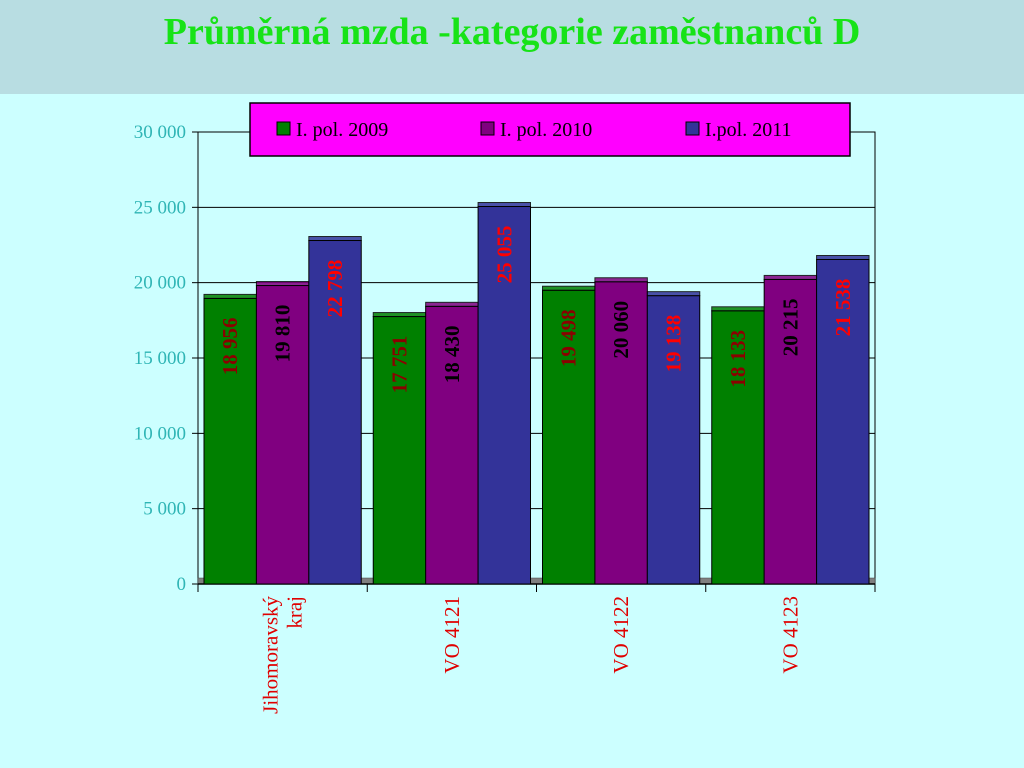 This screenshot has height=768, width=1024. I want to click on data-label: 18 430, so click(452, 354).